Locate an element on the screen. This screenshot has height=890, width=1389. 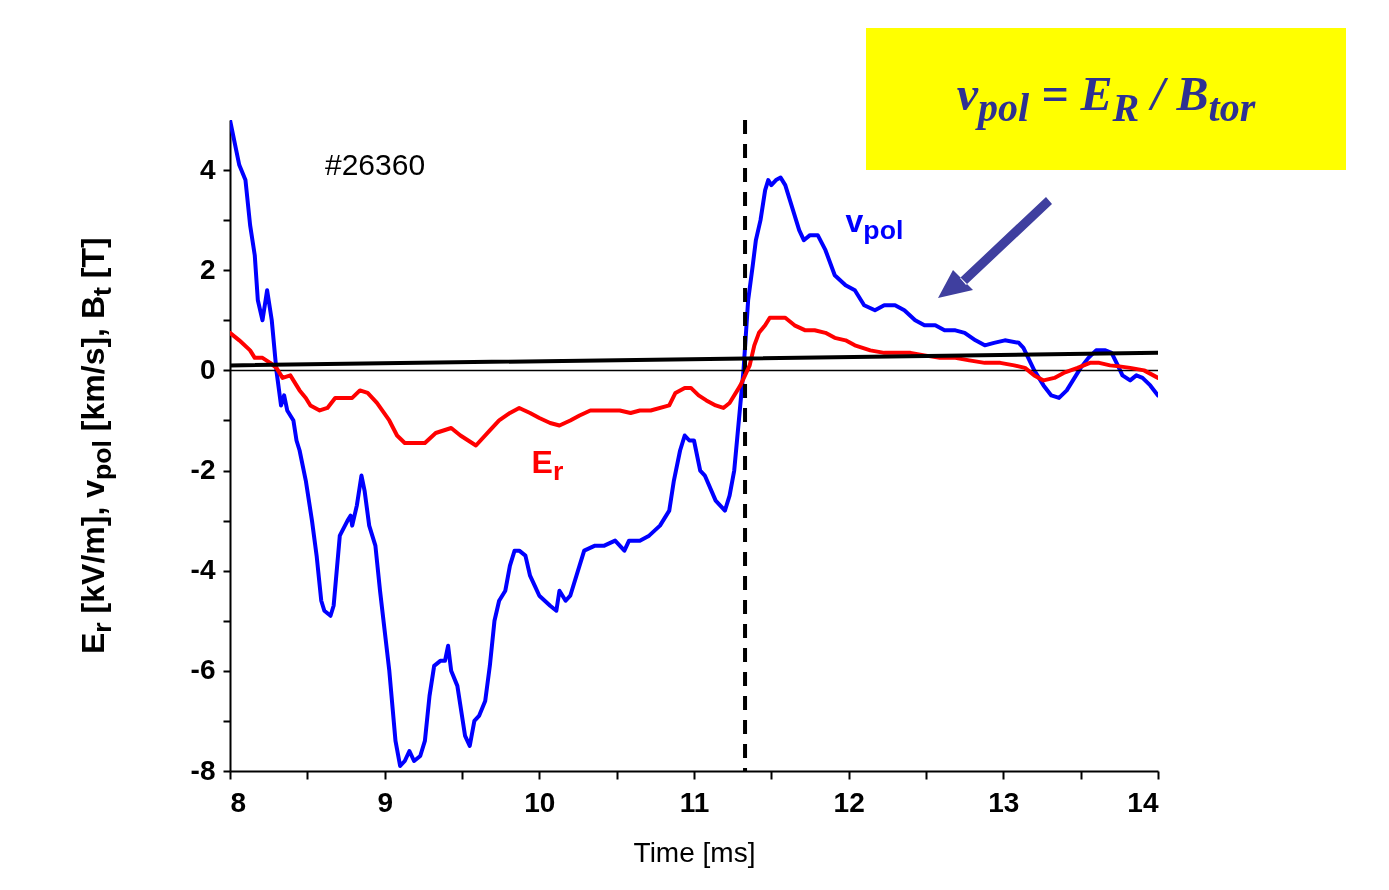
series-label: E$_{r}$ is located at coordinates (547, 464).